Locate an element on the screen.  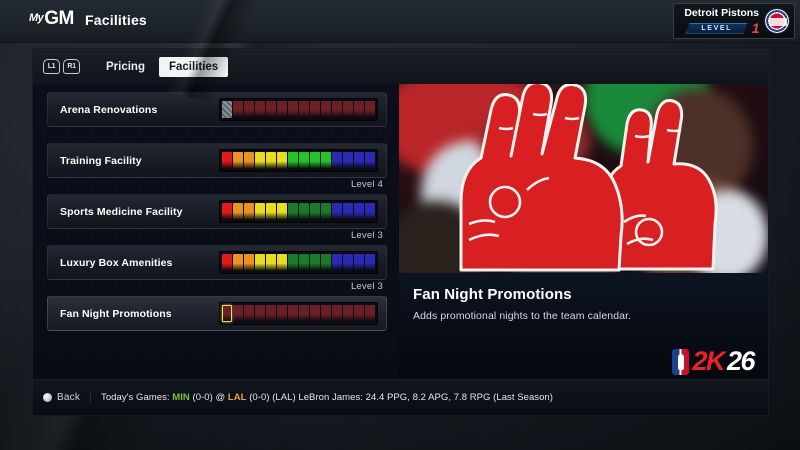
l1-bumper-icon: L1 is located at coordinates (51, 66).